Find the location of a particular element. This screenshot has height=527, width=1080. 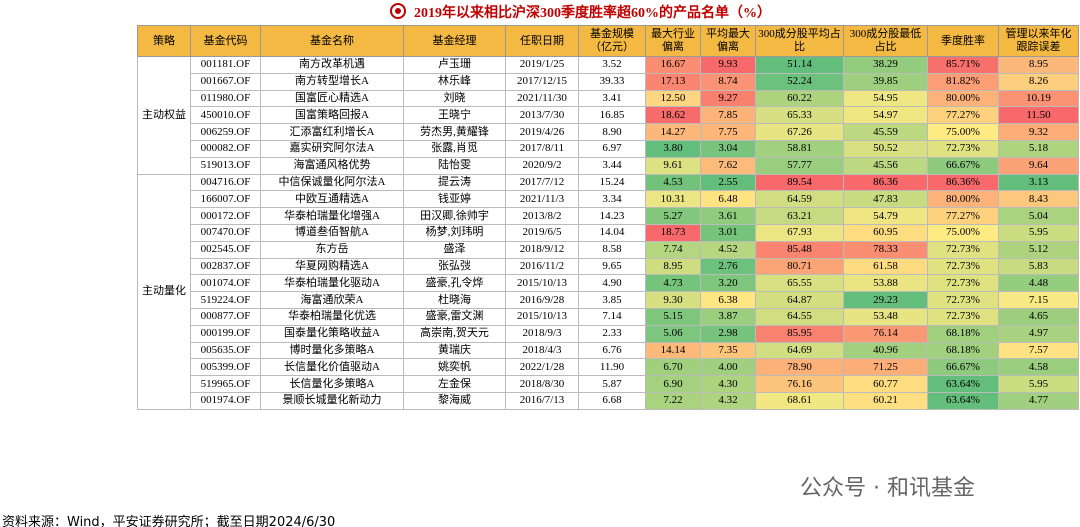

header-cell: 最大行业偏离 is located at coordinates (673, 41).